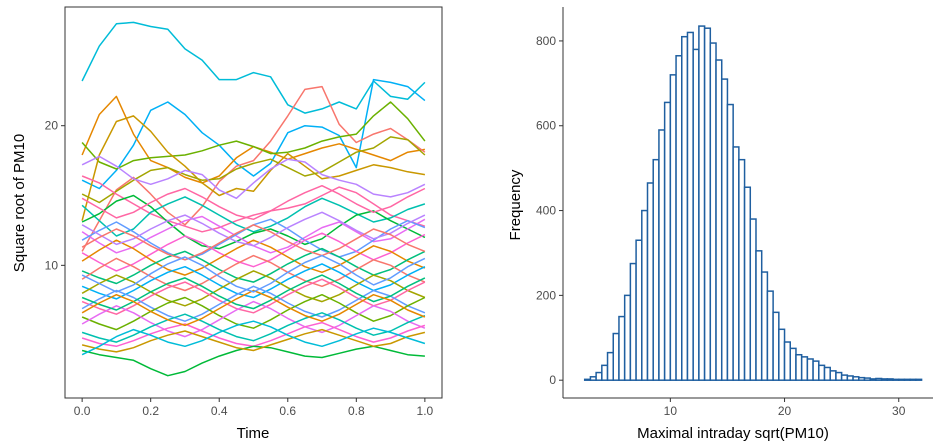 The width and height of the screenshot is (933, 444). Describe the element at coordinates (785, 411) in the screenshot. I see `x-tick-label: 20` at that location.